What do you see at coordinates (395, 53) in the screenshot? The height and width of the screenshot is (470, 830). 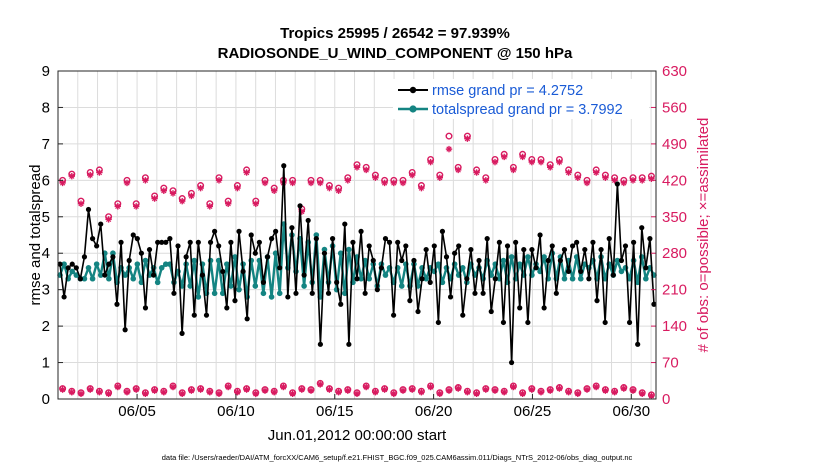 I see `chart-title-line2: RADIOSONDE_U_WIND_COMPONENT @ 150 hPa` at bounding box center [395, 53].